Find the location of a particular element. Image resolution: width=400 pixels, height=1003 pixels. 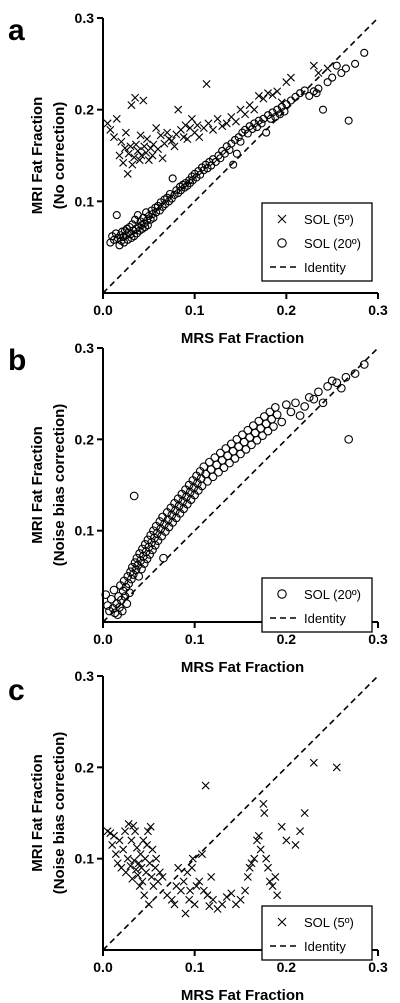

legend-box is located at coordinates (317, 605).